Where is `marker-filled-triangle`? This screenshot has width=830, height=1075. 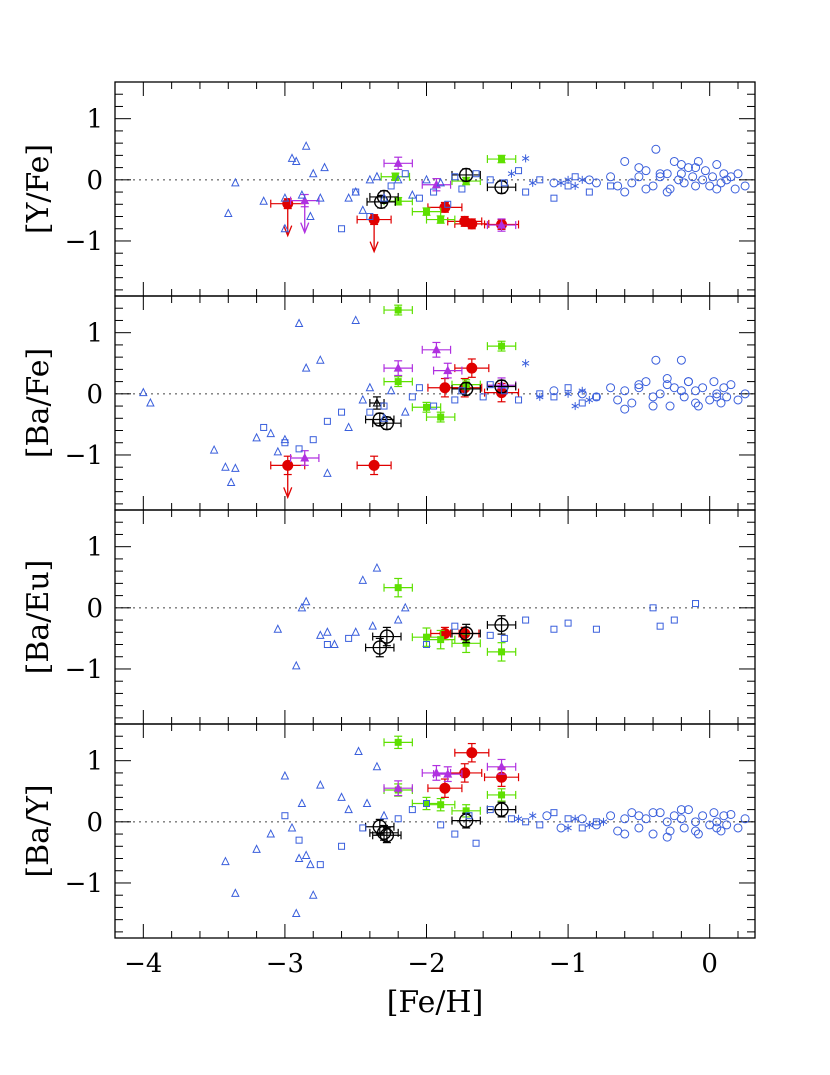 marker-filled-triangle is located at coordinates (305, 457).